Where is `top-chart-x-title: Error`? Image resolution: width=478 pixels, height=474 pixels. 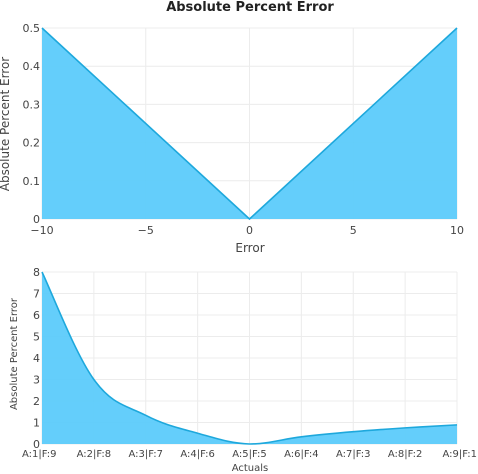
top-chart-x-title: Error is located at coordinates (249, 248).